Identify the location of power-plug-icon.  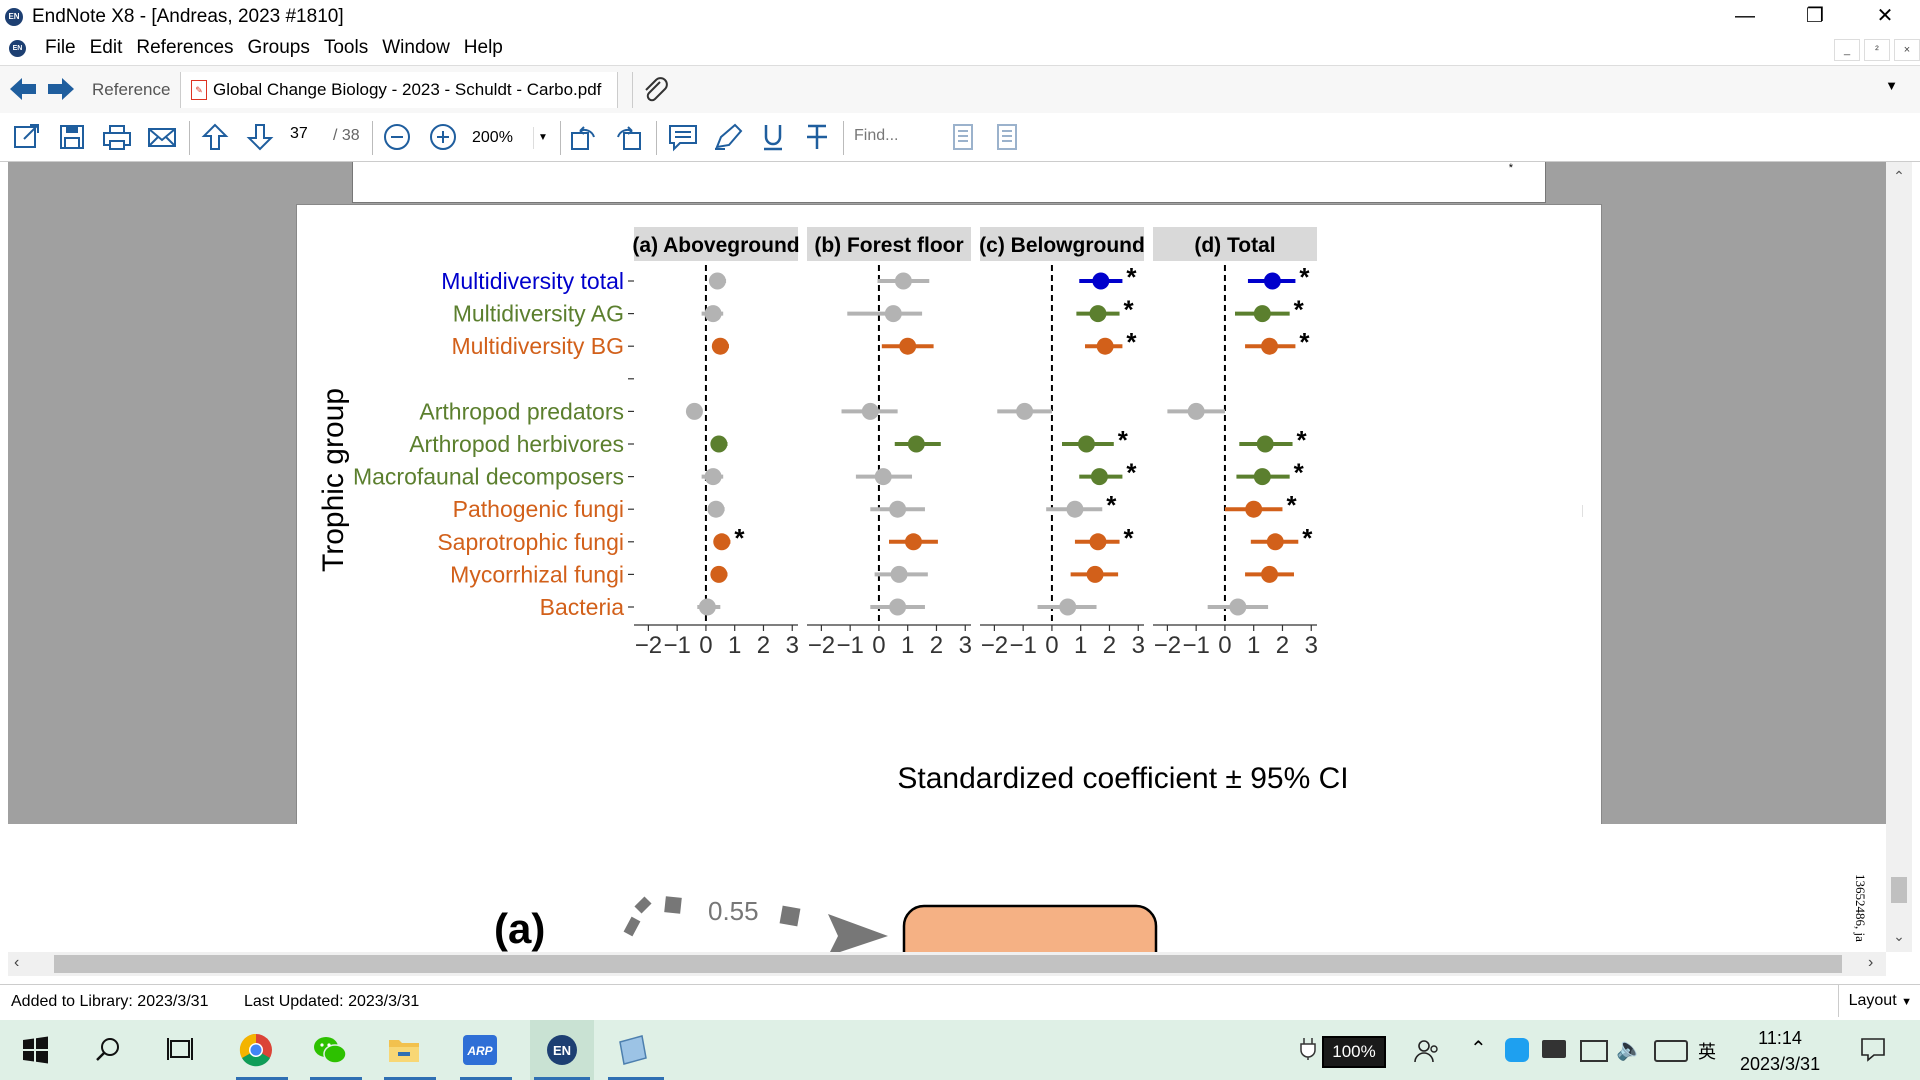
(1308, 1049).